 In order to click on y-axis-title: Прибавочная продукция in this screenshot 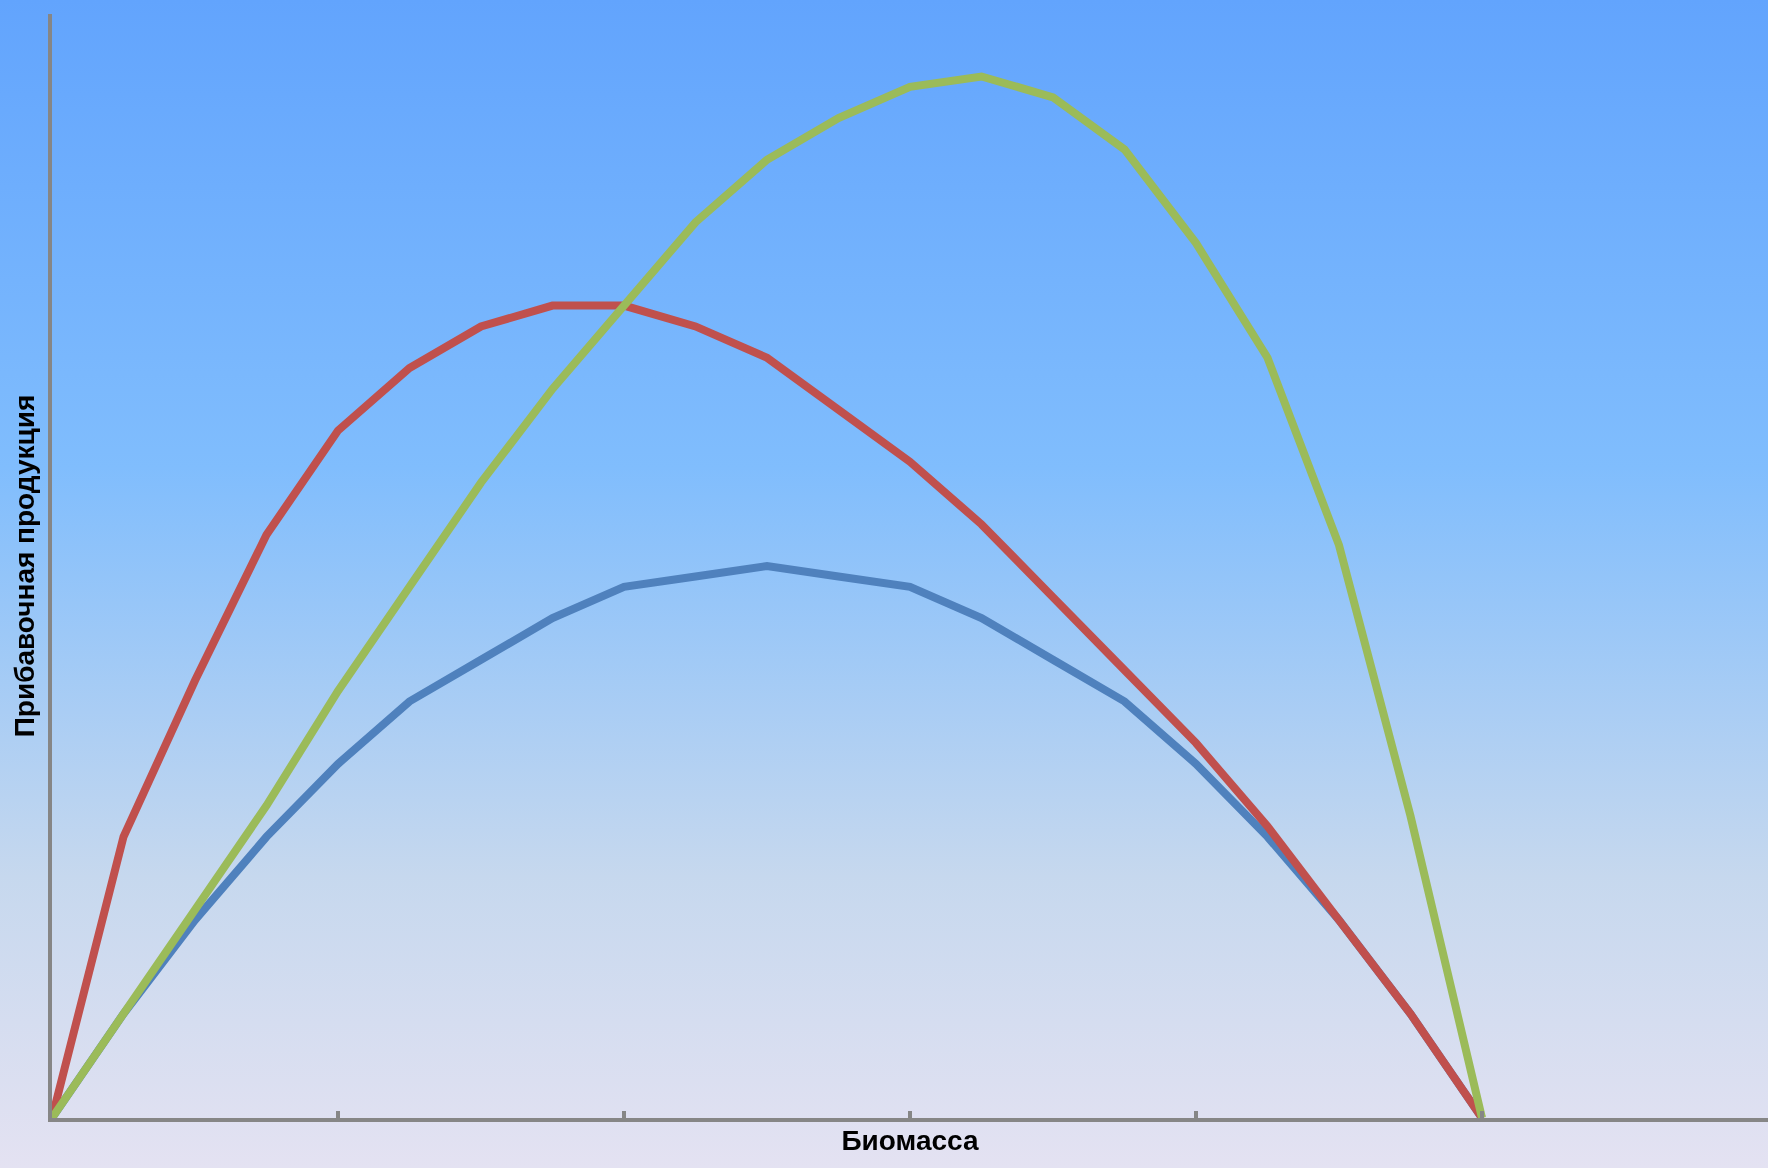, I will do `click(25, 566)`.